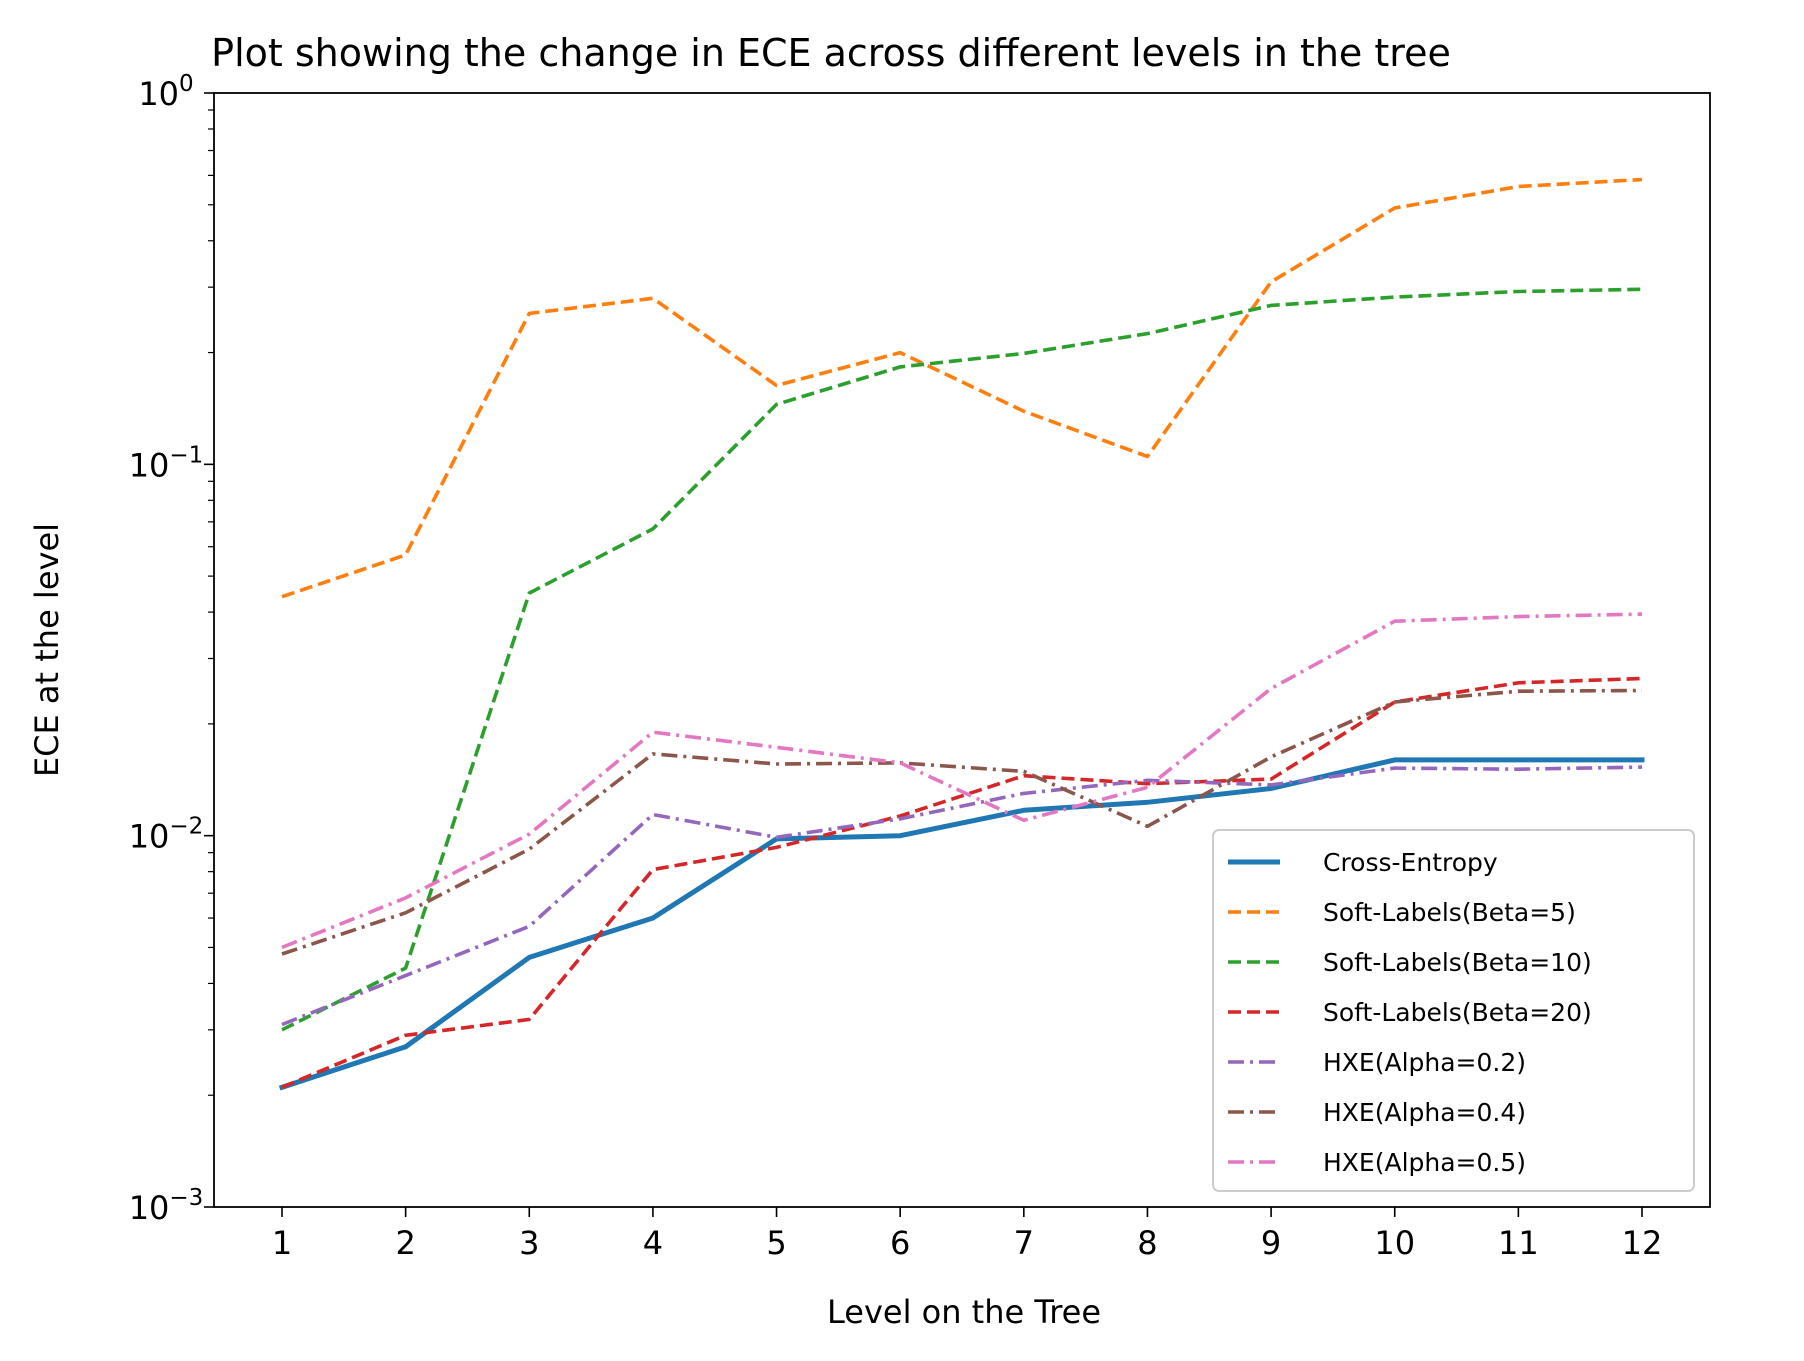 This screenshot has width=1804, height=1361. I want to click on x-tick-label: 2, so click(405, 1243).